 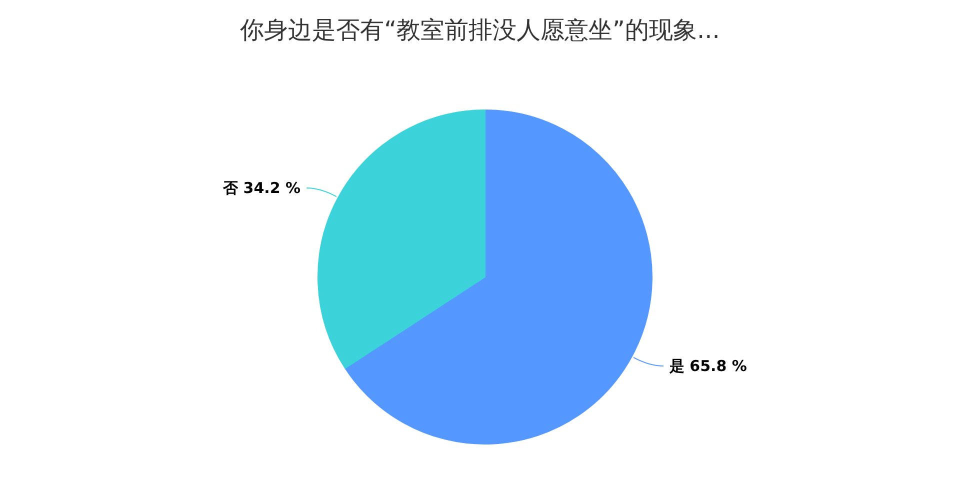 What do you see at coordinates (707, 366) in the screenshot?
I see `slice-label: 是 65.8 %` at bounding box center [707, 366].